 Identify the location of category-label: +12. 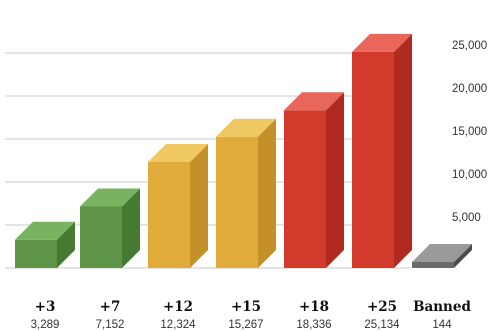
(178, 307).